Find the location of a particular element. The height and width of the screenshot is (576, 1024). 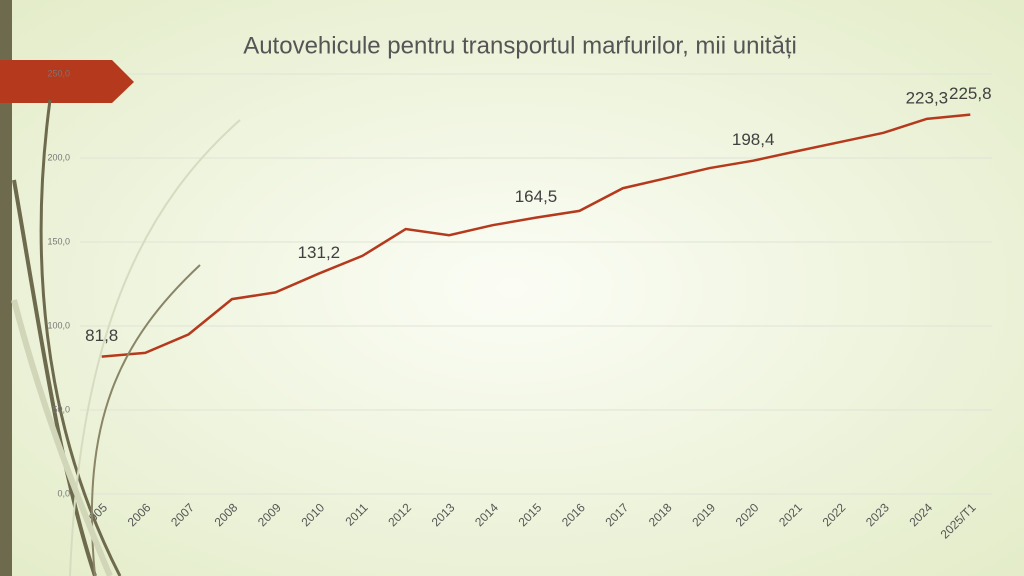

y-tick-label: 200,0 is located at coordinates (58, 157).